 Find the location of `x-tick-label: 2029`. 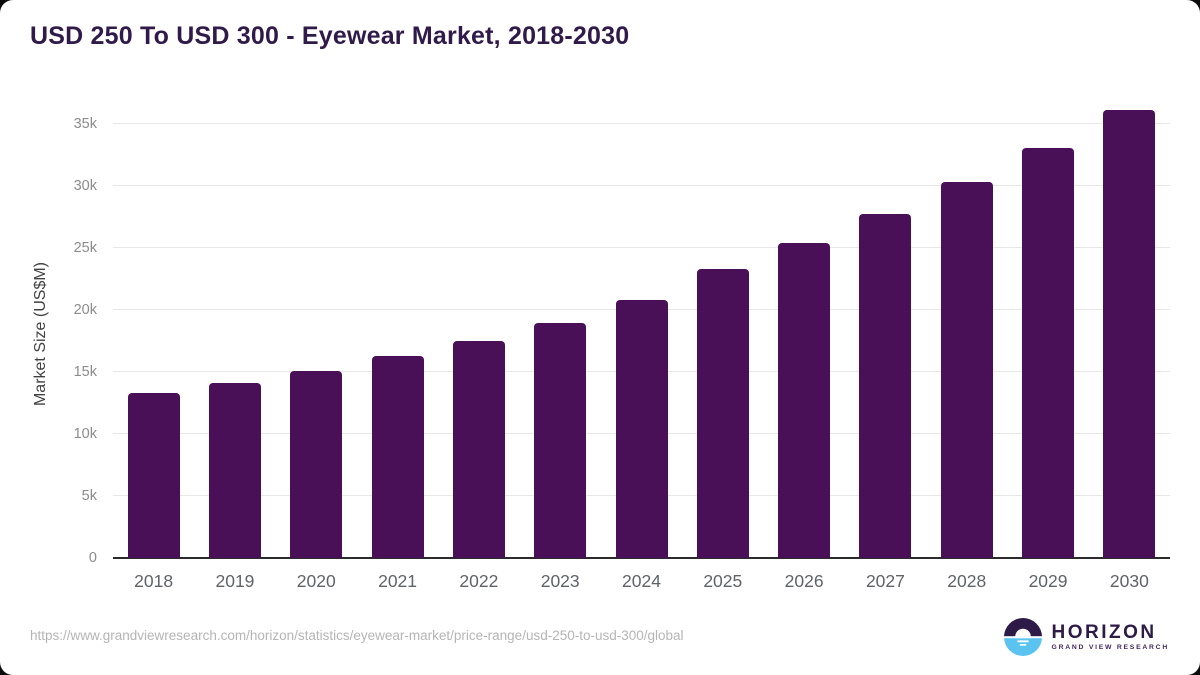

x-tick-label: 2029 is located at coordinates (1048, 581).